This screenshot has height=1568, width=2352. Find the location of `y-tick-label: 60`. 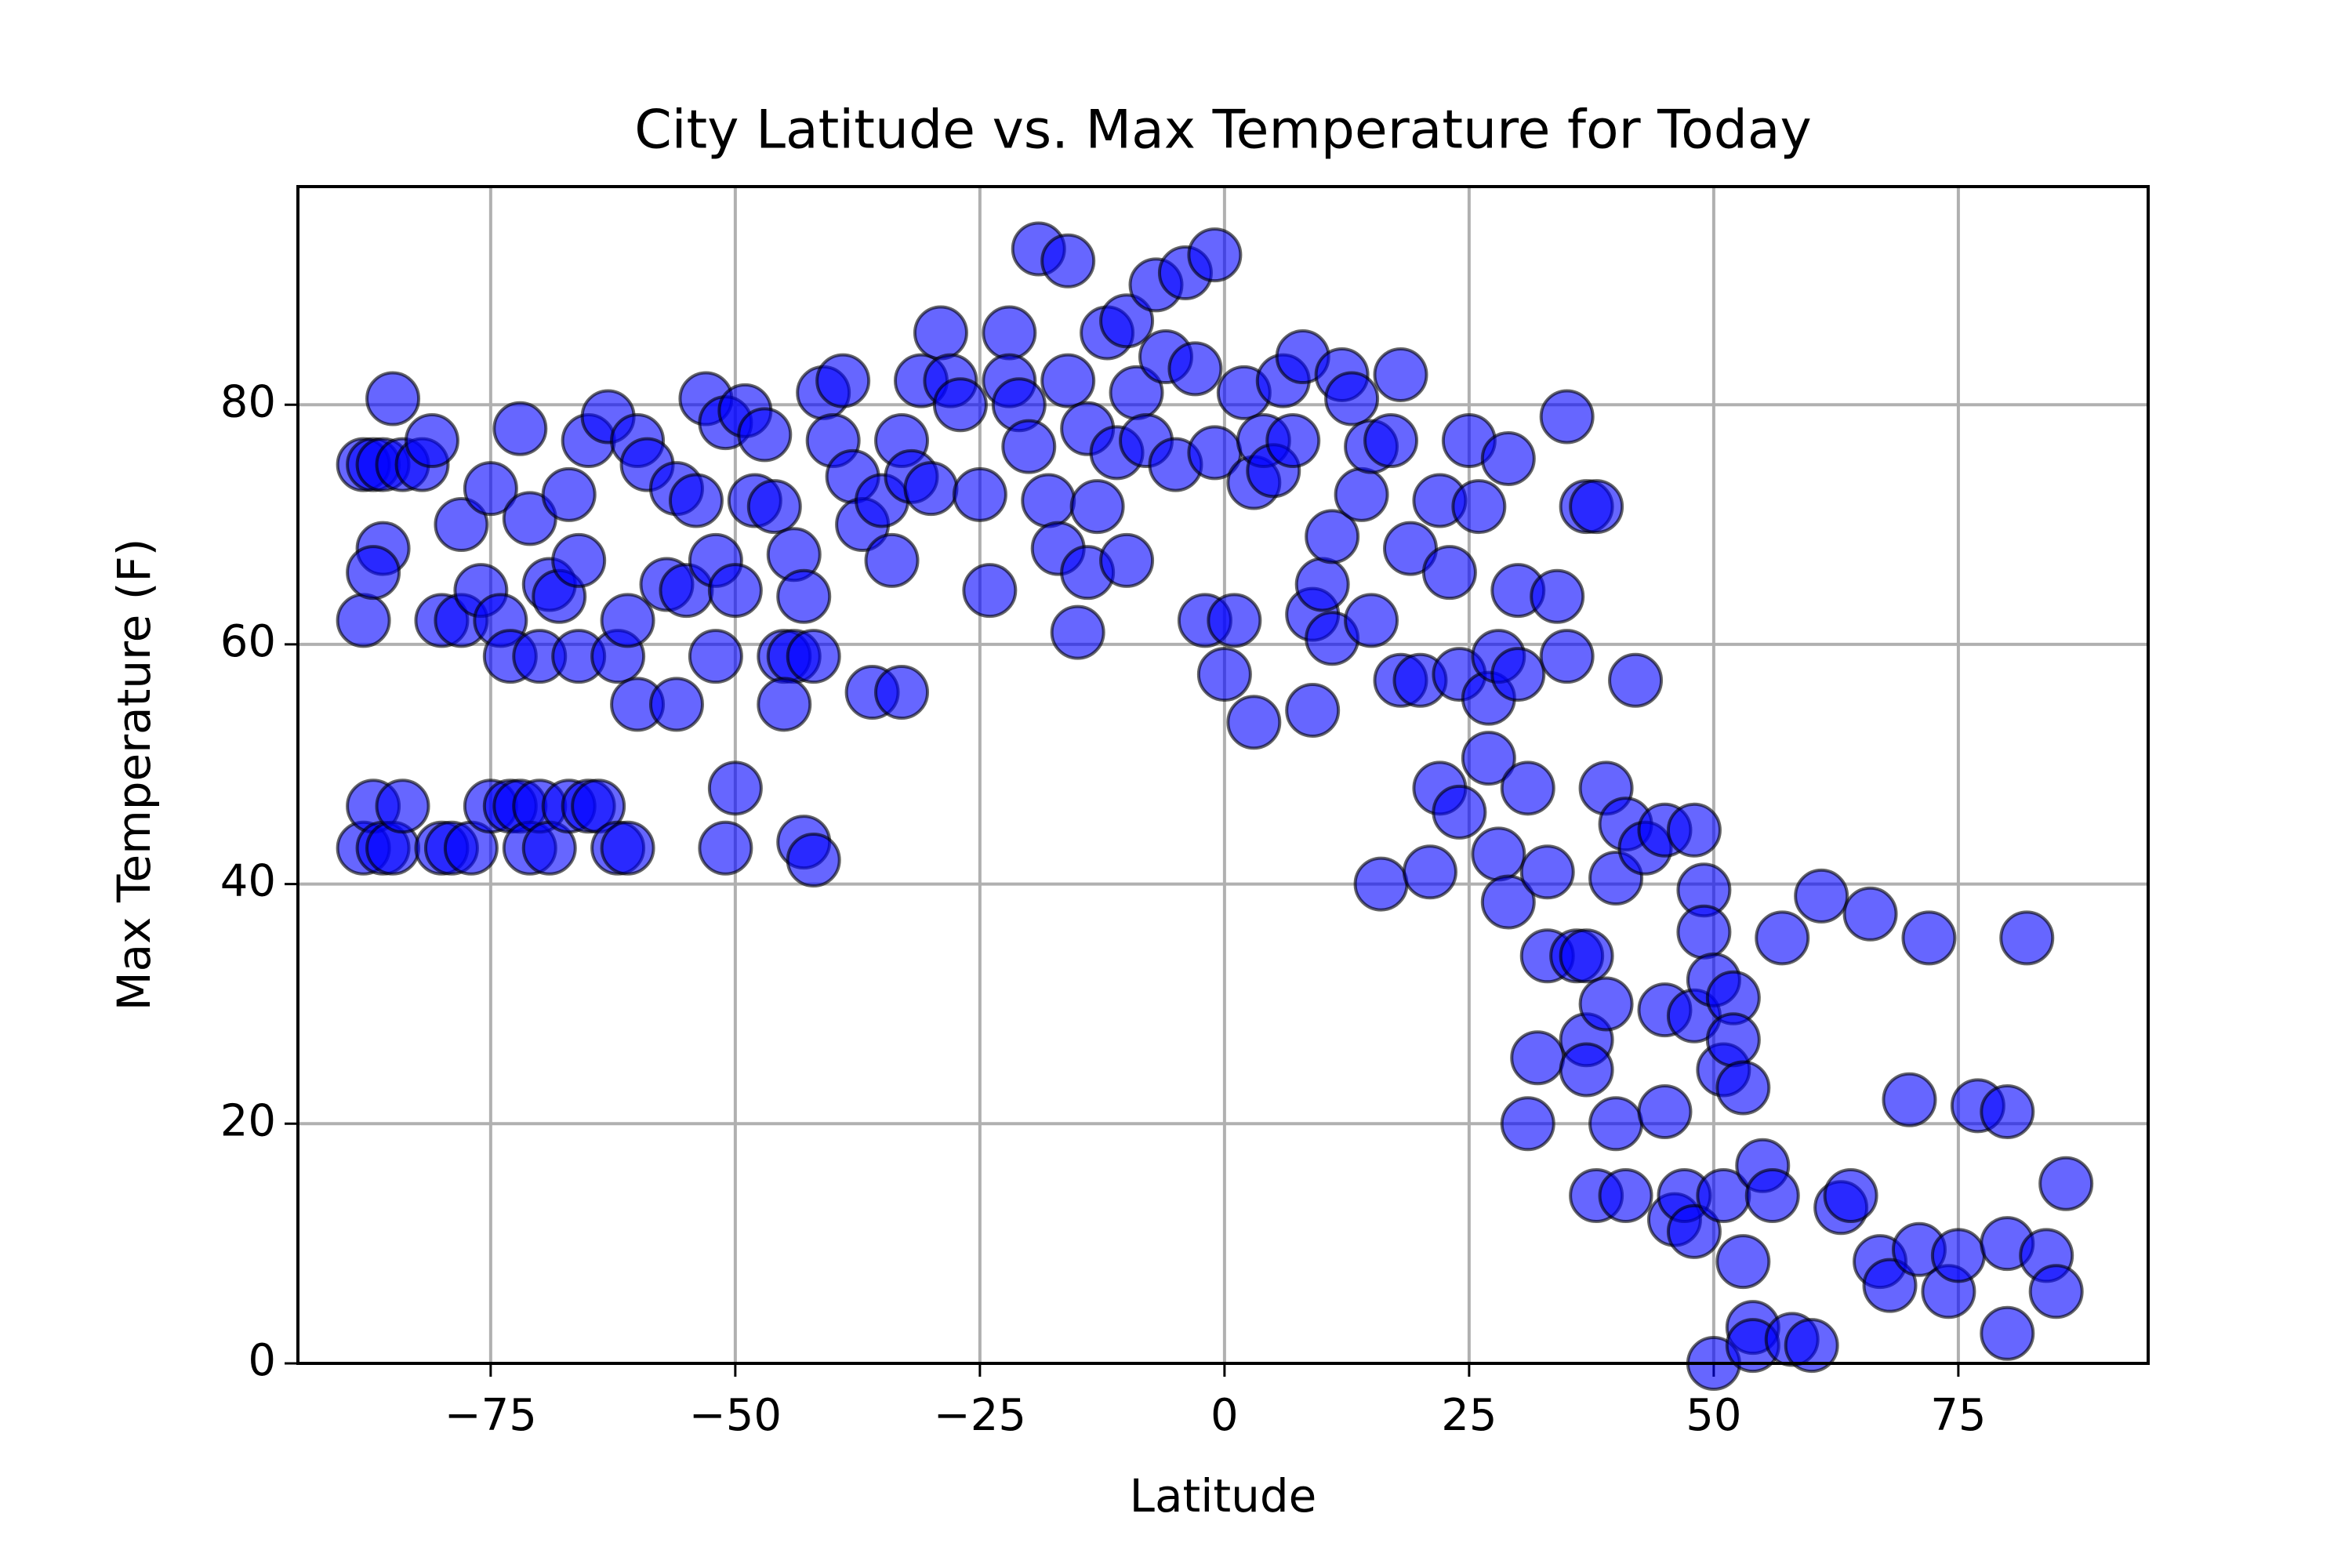

y-tick-label: 60 is located at coordinates (248, 641).